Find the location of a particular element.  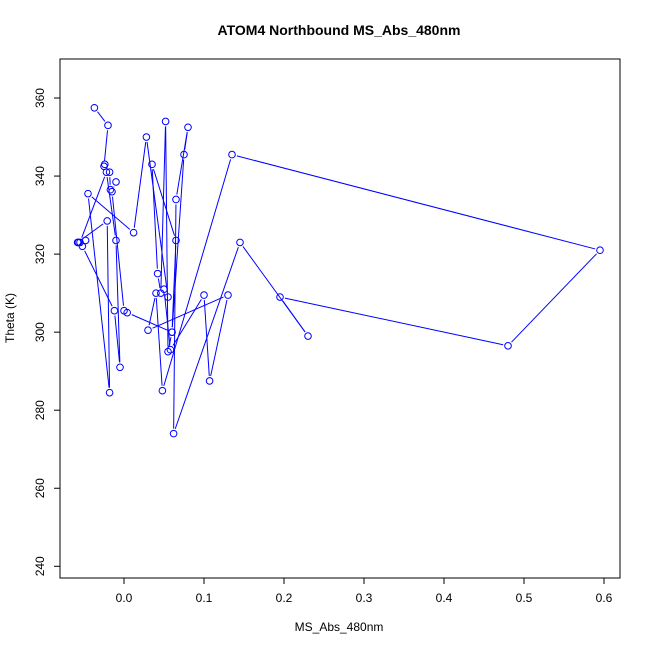

x-tick-label: 0.1 is located at coordinates (204, 598).